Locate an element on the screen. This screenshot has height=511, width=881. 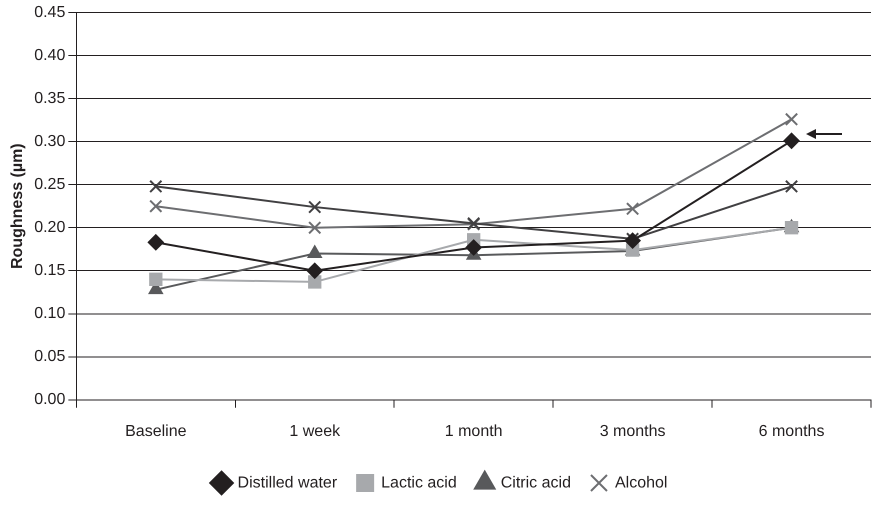
y-tick-label: 0.40 is located at coordinates (50, 55).